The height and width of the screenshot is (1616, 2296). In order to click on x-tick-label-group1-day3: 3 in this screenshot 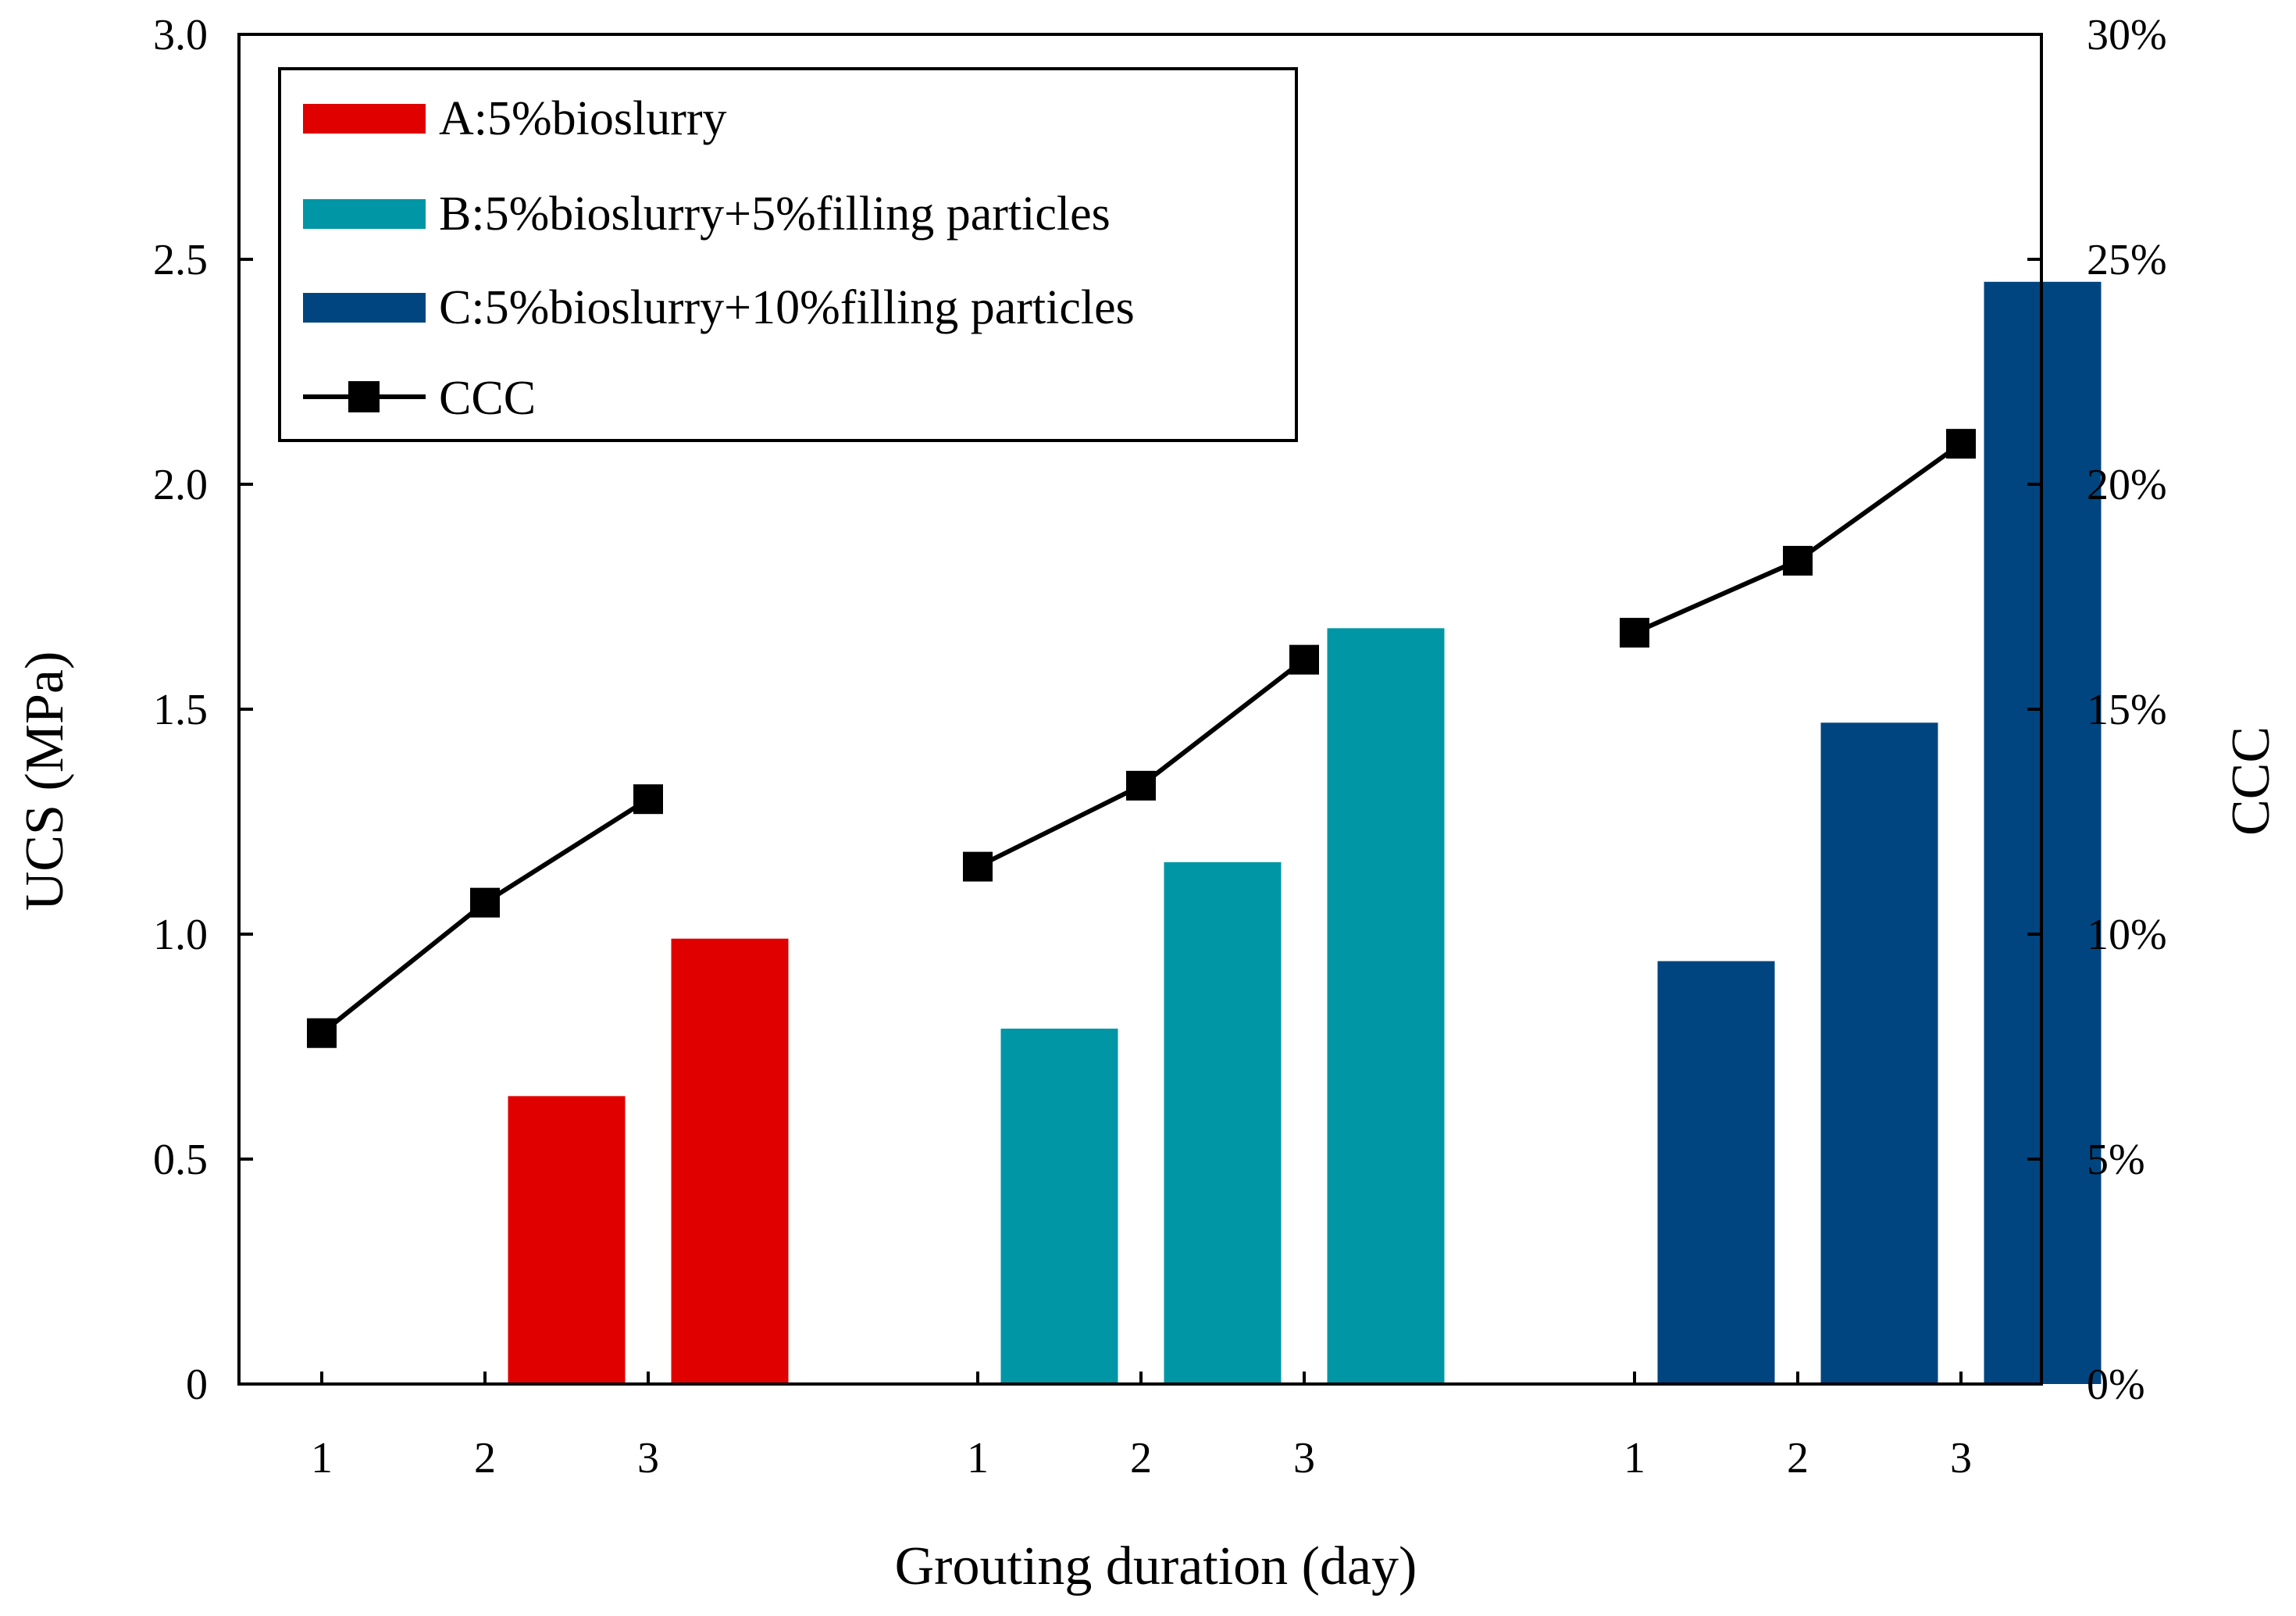, I will do `click(648, 1458)`.